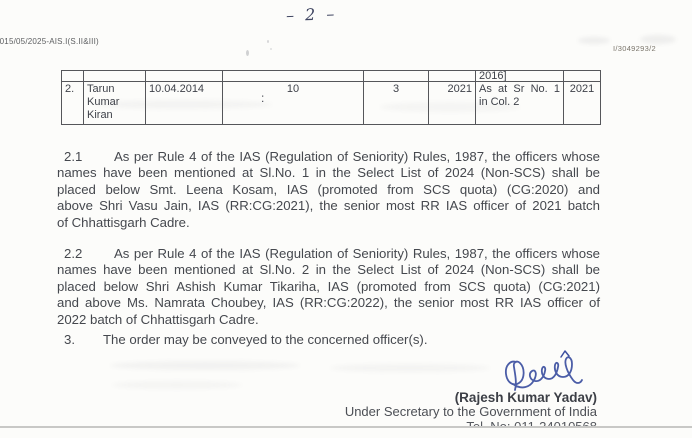  Describe the element at coordinates (263, 98) in the screenshot. I see `stray-colon-mark: :` at that location.